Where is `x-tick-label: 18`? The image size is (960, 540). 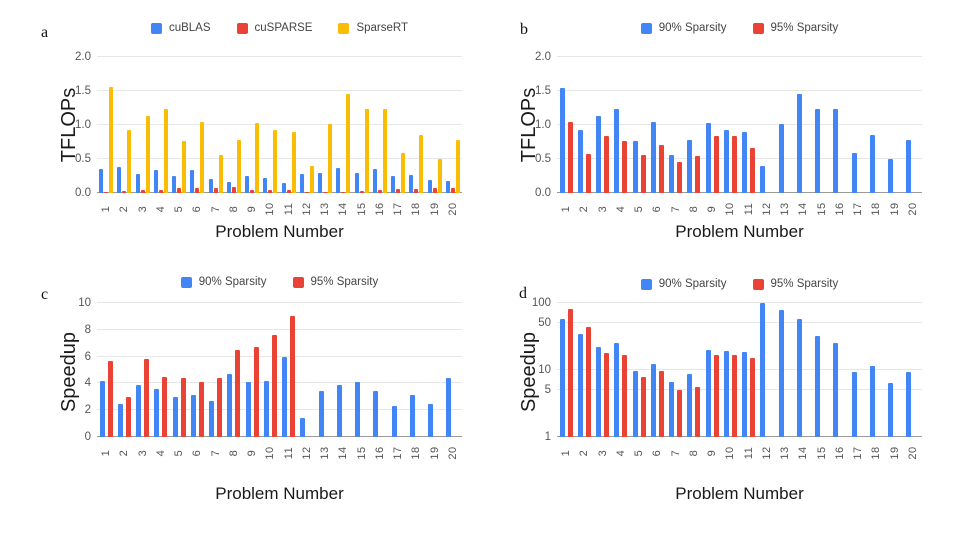
x-tick-label: 18 is located at coordinates (876, 209).